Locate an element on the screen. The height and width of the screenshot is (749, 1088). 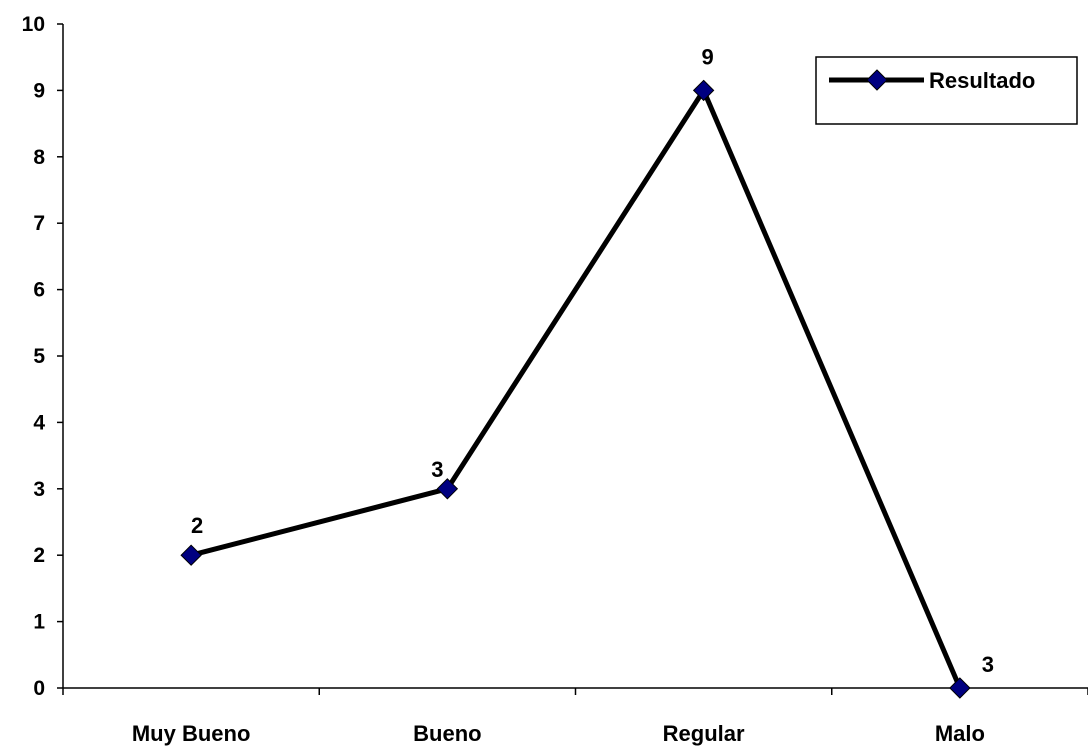
x-category-label: Muy Bueno is located at coordinates (191, 733).